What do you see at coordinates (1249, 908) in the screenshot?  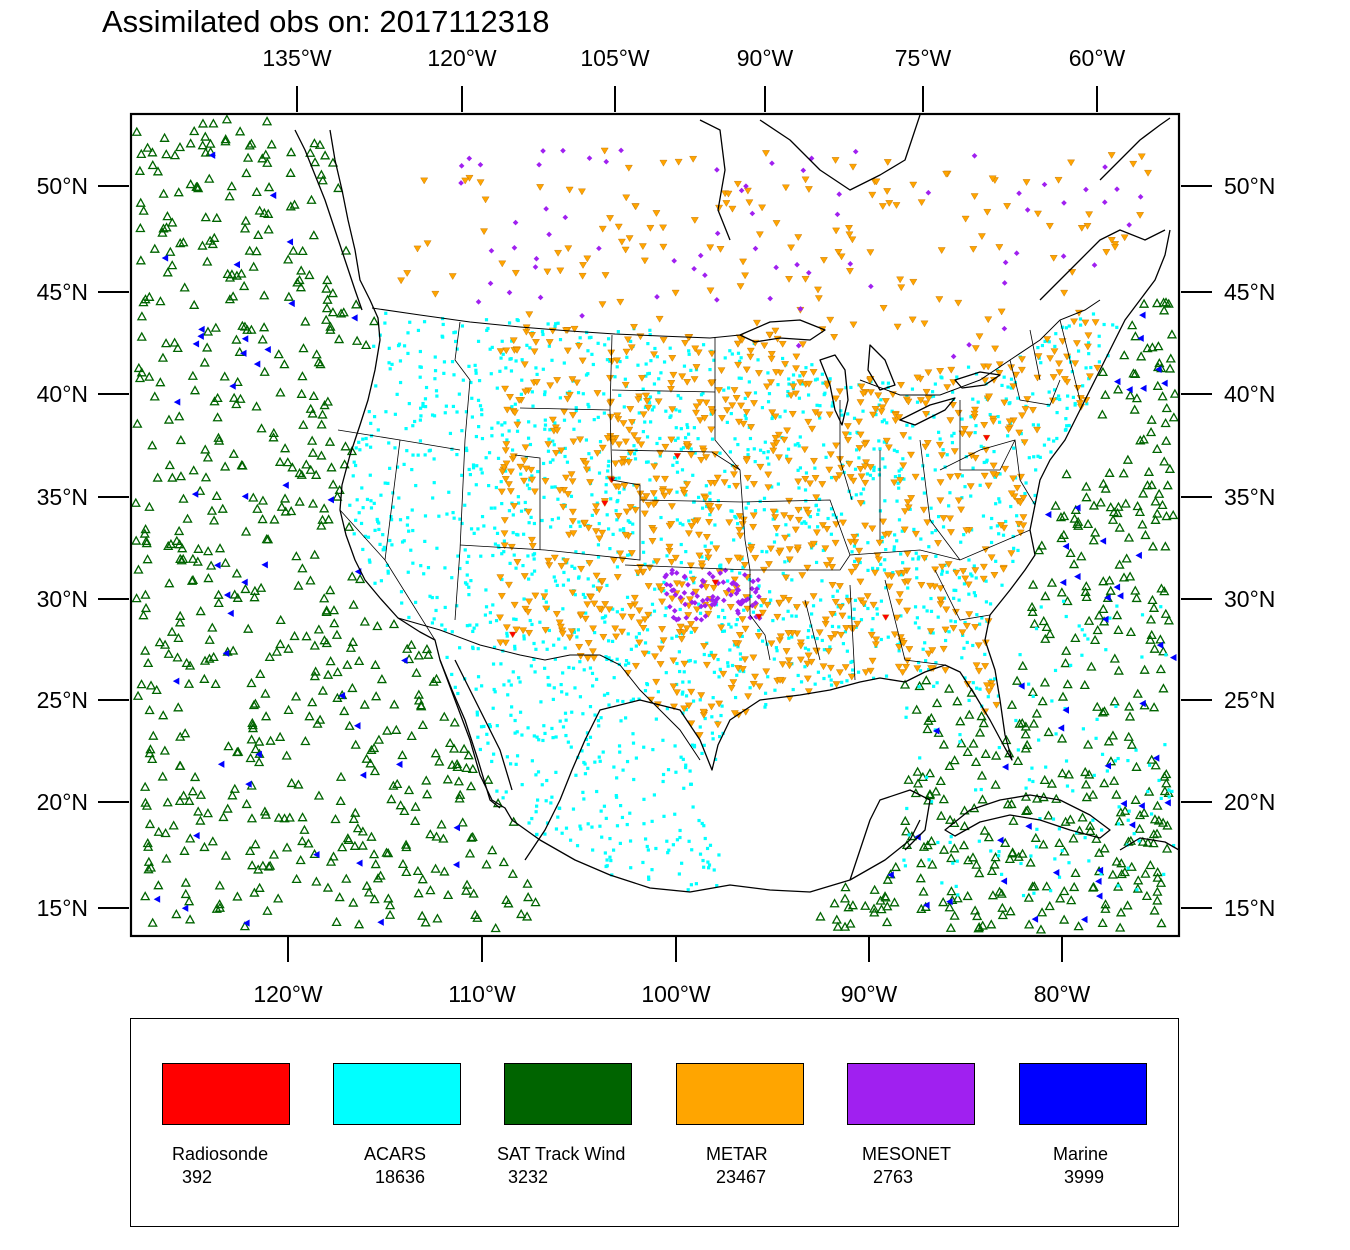 I see `right-lat-label: 15°N` at bounding box center [1249, 908].